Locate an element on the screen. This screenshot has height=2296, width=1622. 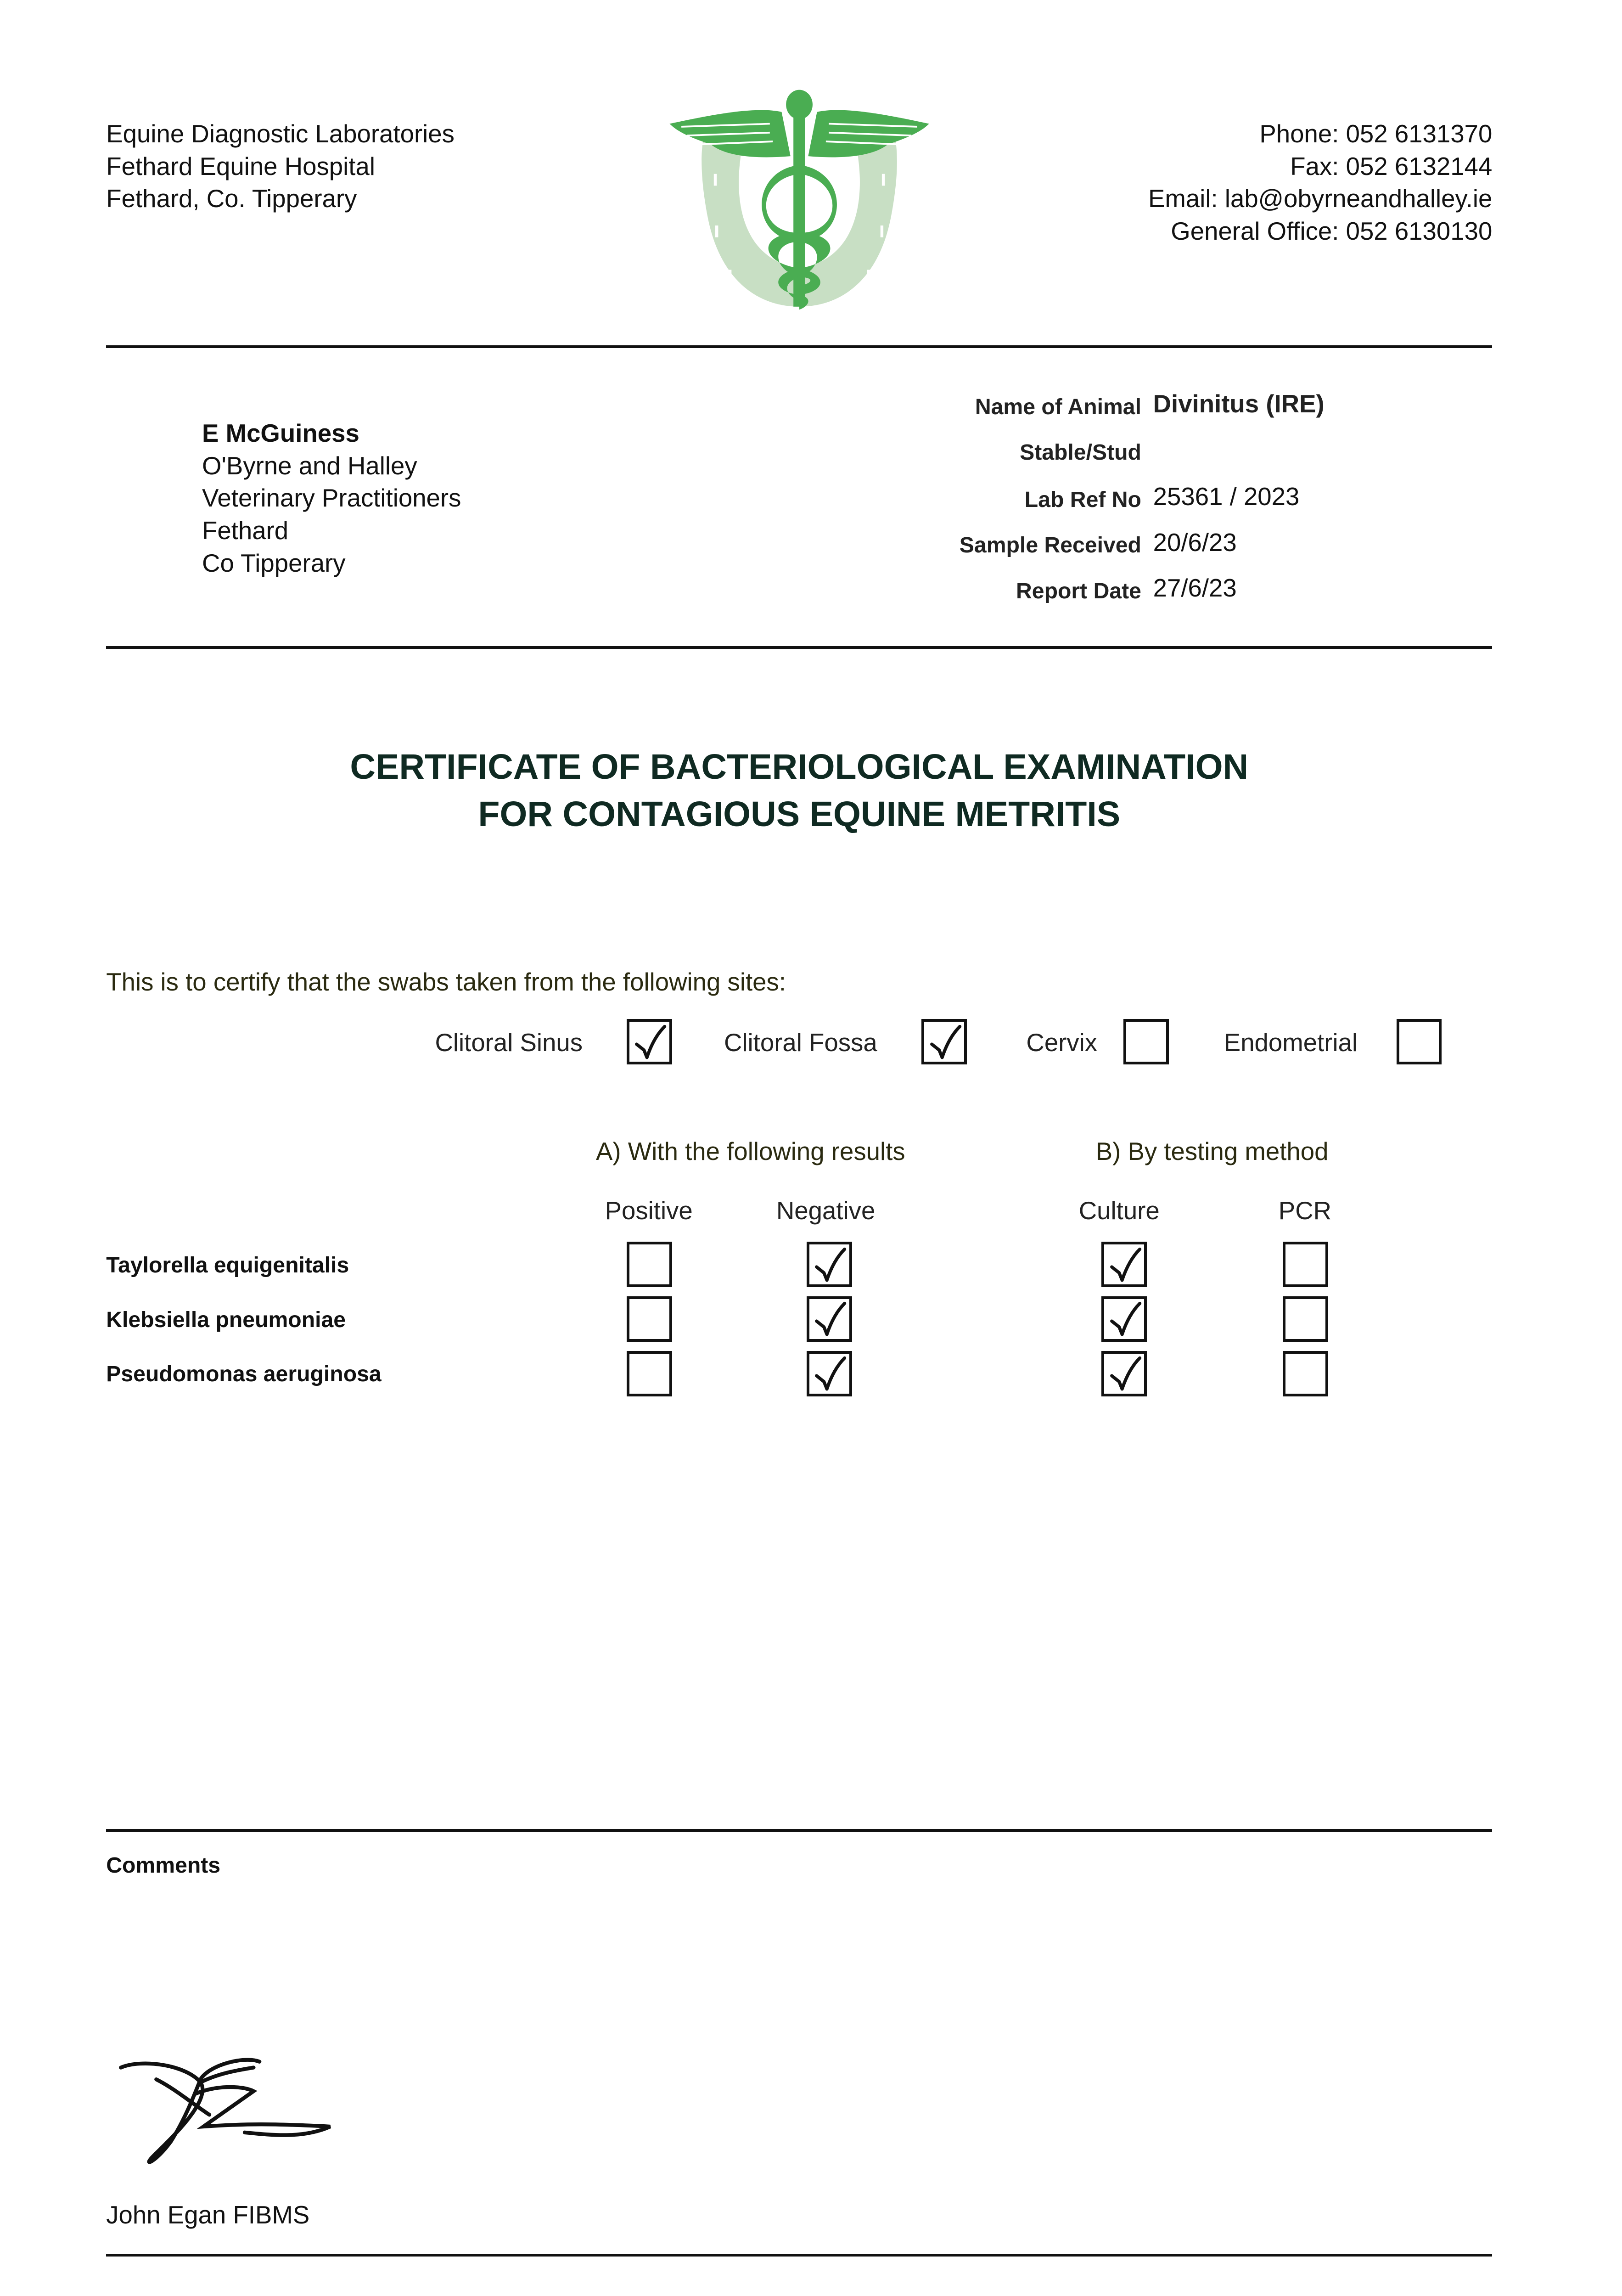
site-label: Clitoral Sinus is located at coordinates (509, 1042).